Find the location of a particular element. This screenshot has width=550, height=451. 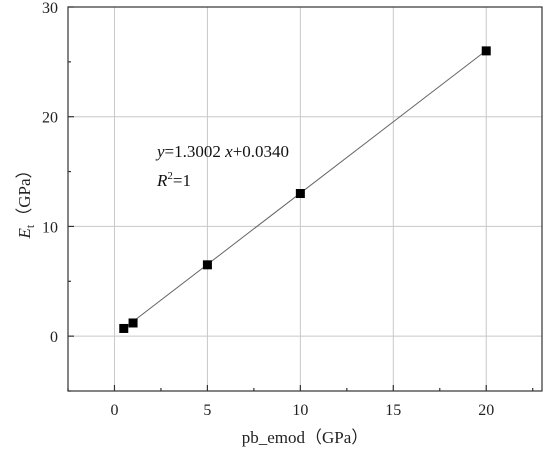

x-tick-label: 20 is located at coordinates (486, 410).